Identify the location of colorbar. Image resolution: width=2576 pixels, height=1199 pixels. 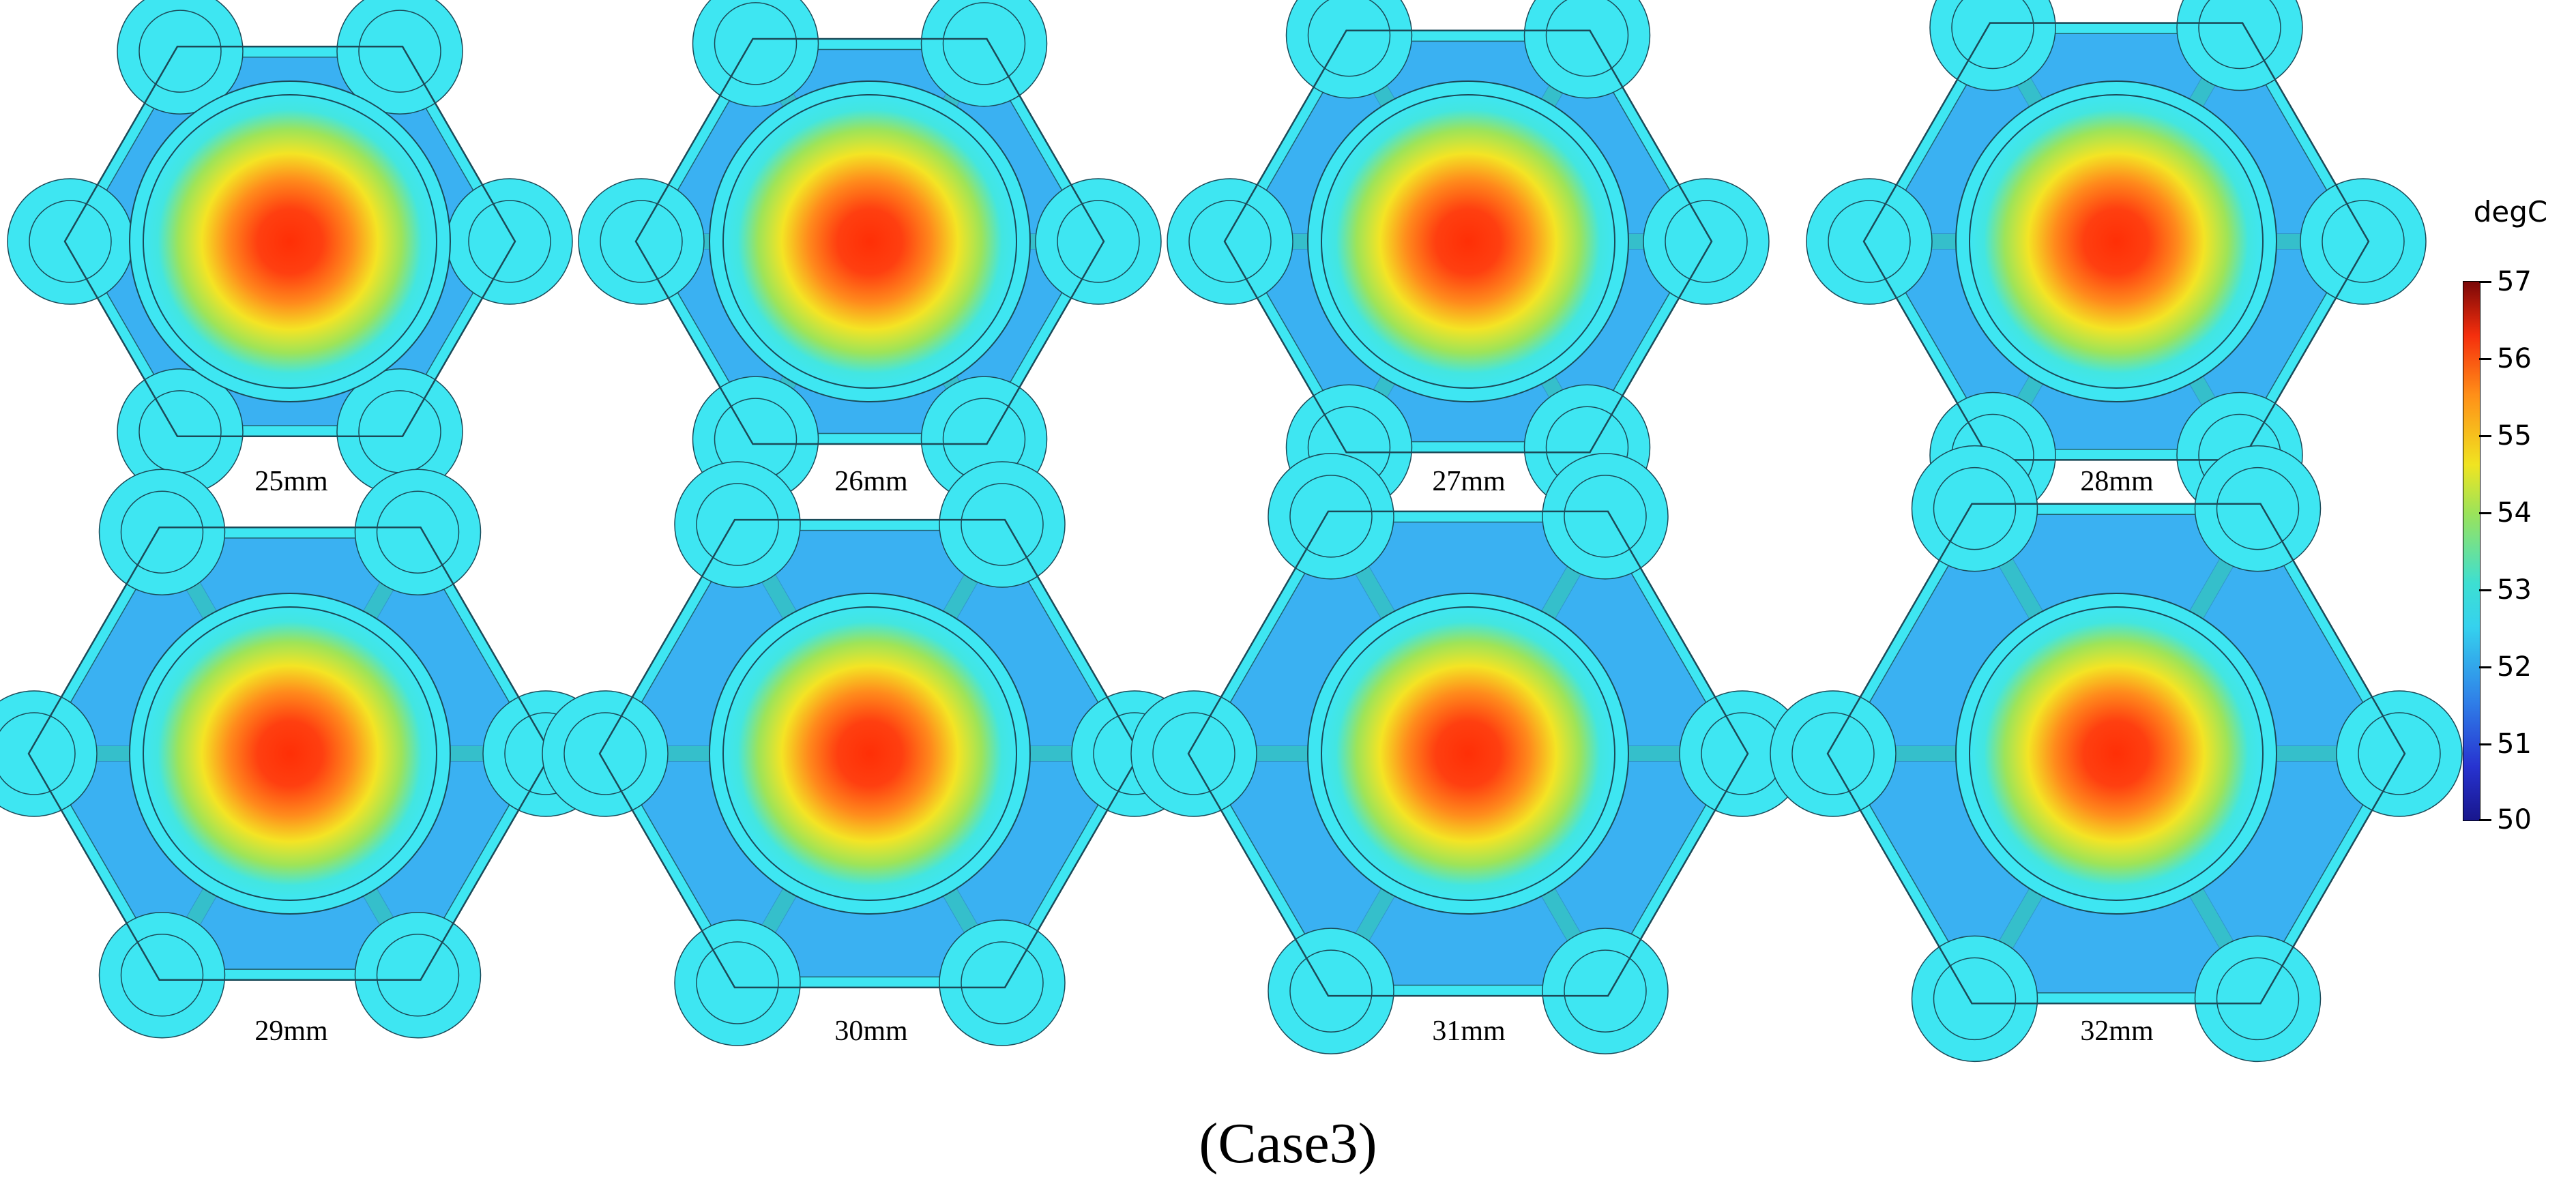
(2471, 551).